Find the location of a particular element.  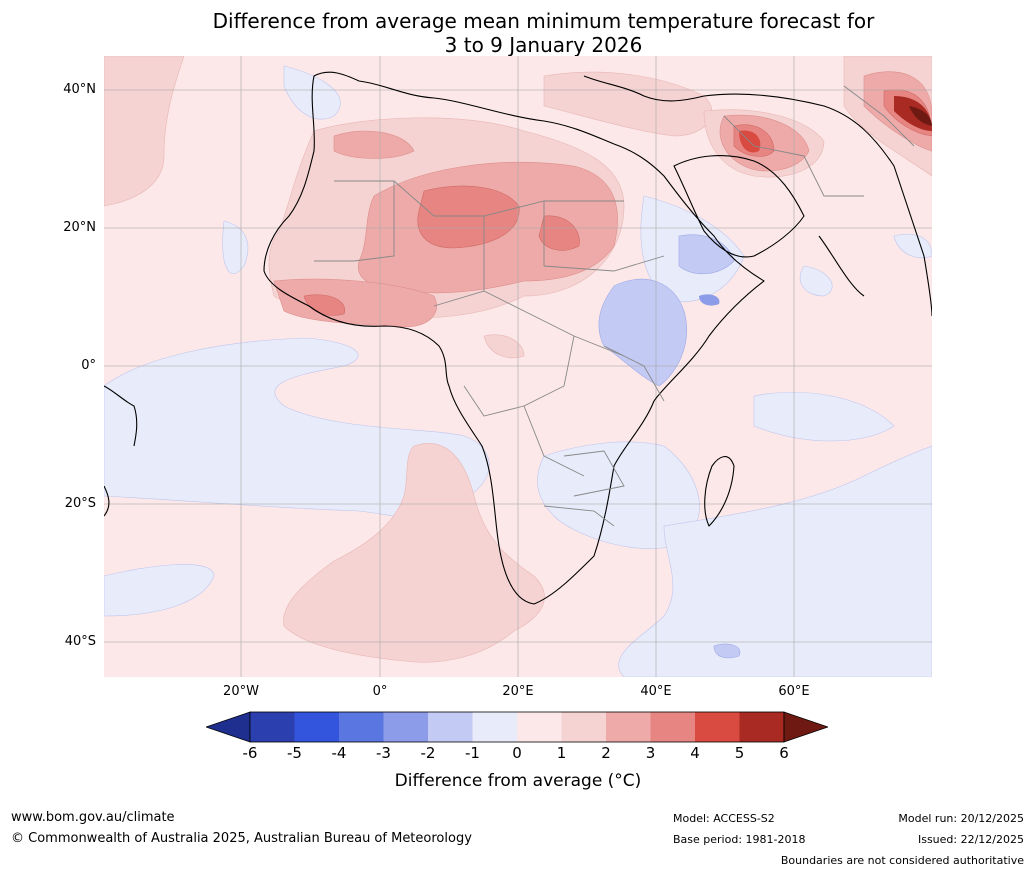

map-title-line2: 3 to 9 January 2026 is located at coordinates (543, 45).